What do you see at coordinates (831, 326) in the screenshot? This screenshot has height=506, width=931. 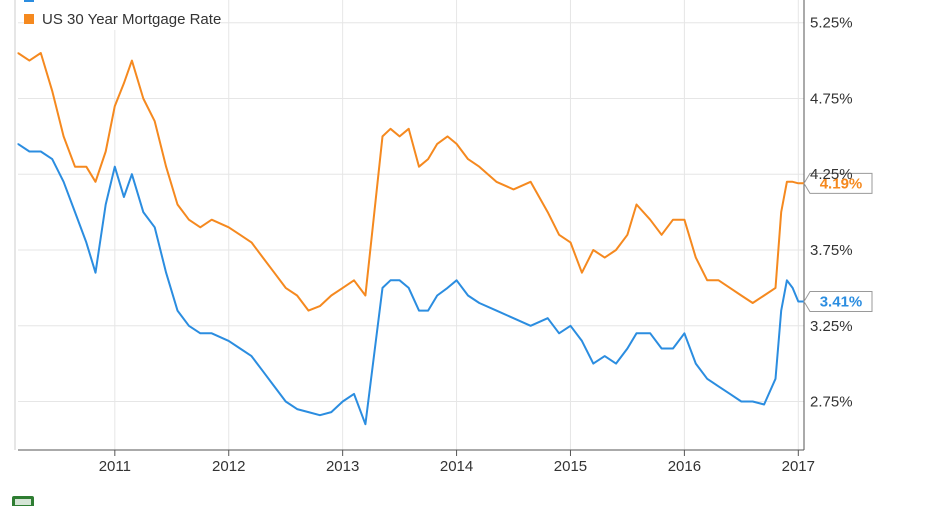 I see `y-tick-label-4: 3.25%` at bounding box center [831, 326].